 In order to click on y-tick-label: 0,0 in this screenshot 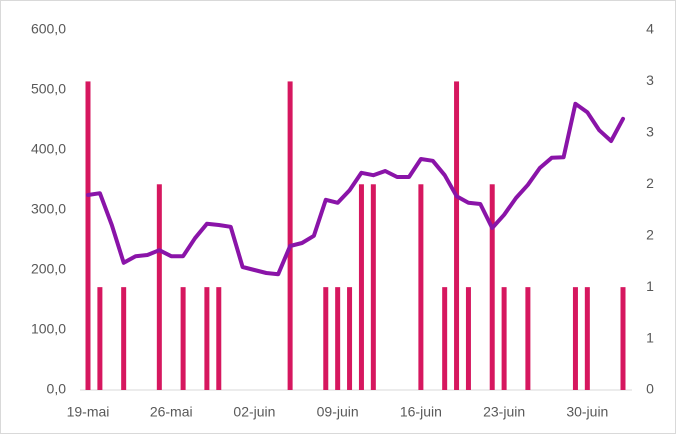, I will do `click(57, 389)`.